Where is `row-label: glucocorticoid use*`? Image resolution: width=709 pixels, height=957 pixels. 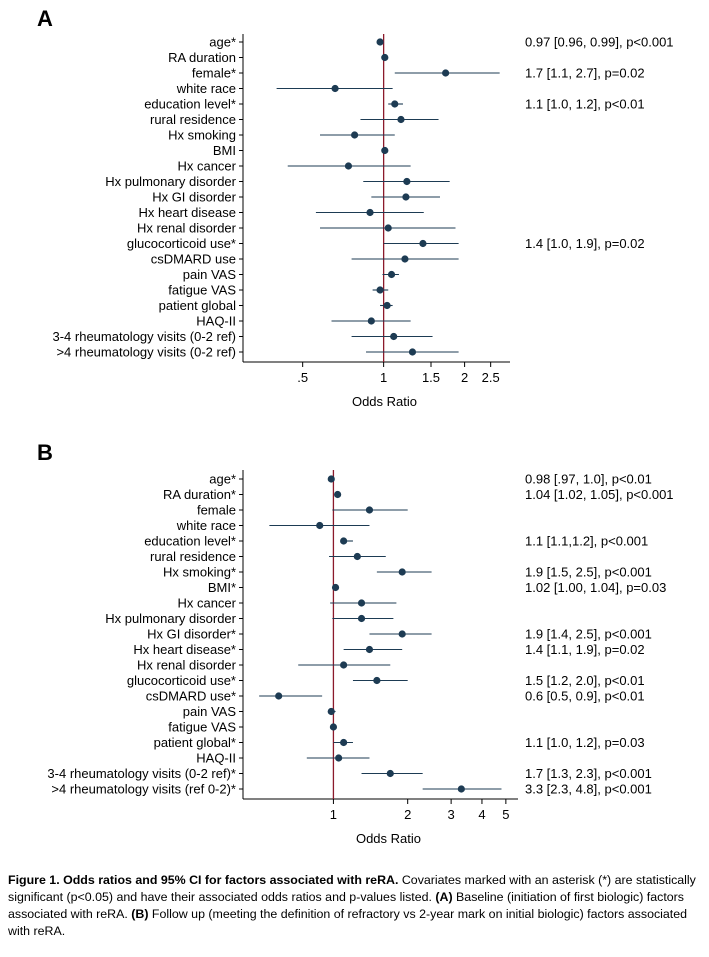
row-label: glucocorticoid use* is located at coordinates (181, 243).